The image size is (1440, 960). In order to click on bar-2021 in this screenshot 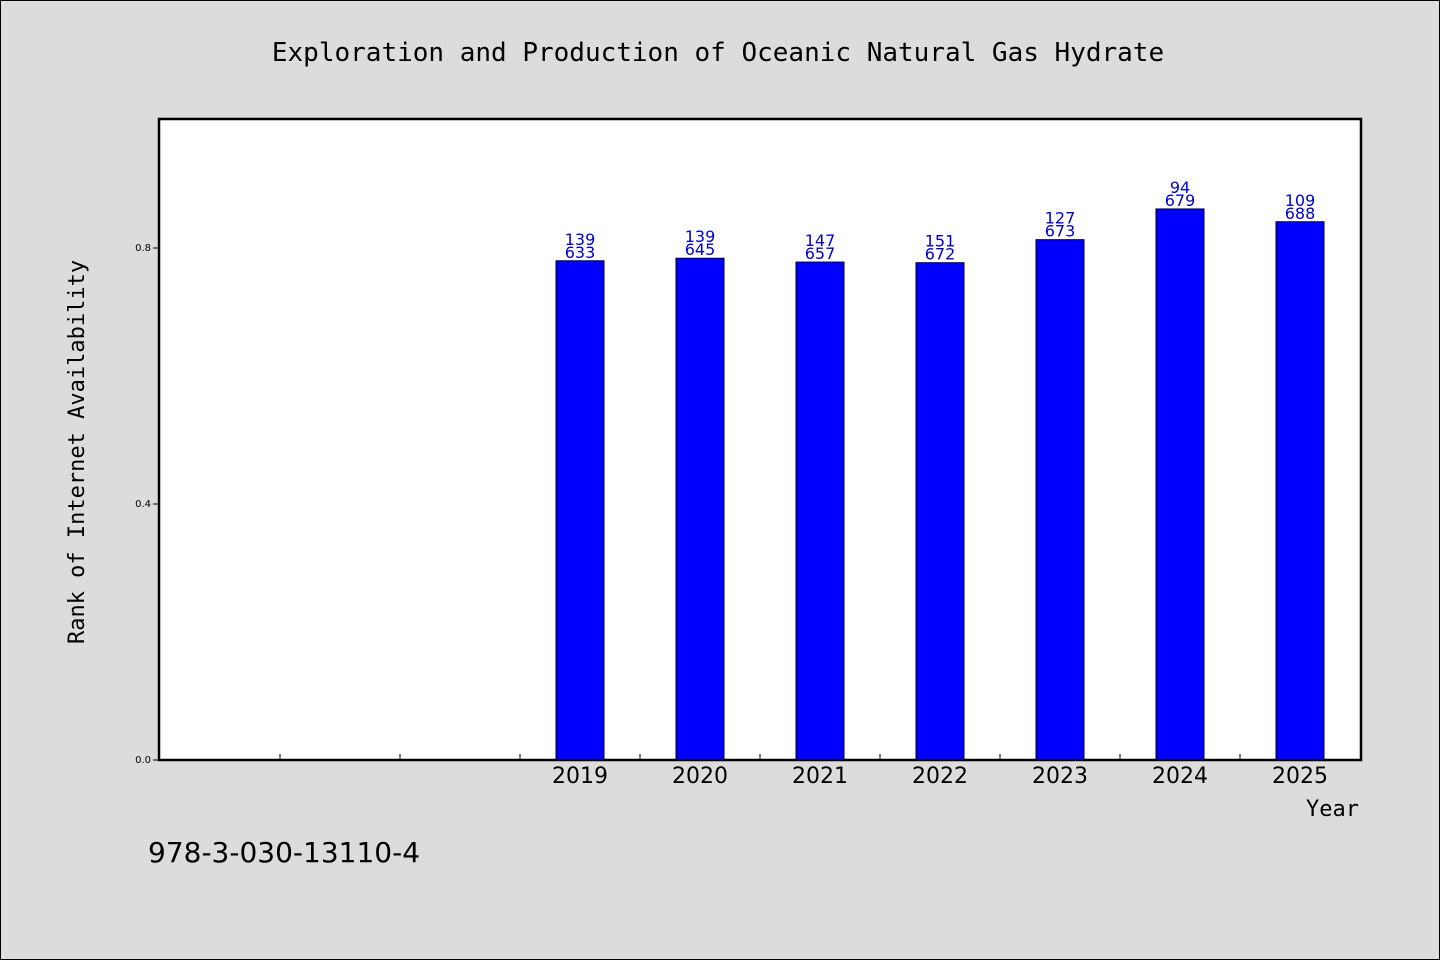, I will do `click(820, 511)`.